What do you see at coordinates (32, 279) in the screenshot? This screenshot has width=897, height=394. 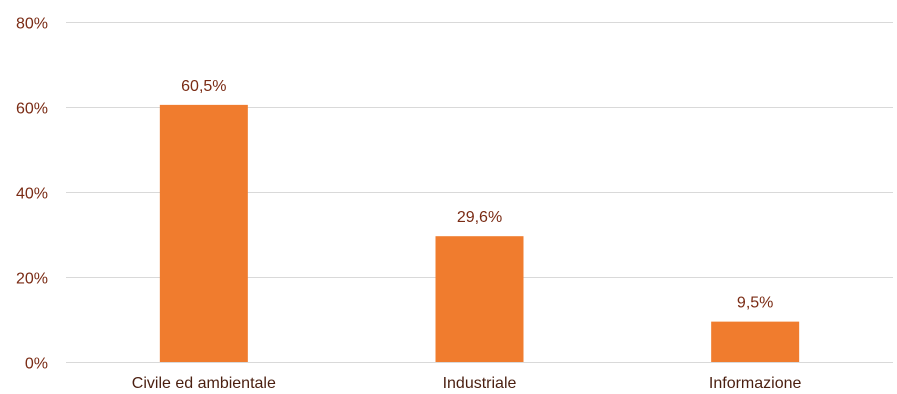 I see `y-tick-label-20: 20%` at bounding box center [32, 279].